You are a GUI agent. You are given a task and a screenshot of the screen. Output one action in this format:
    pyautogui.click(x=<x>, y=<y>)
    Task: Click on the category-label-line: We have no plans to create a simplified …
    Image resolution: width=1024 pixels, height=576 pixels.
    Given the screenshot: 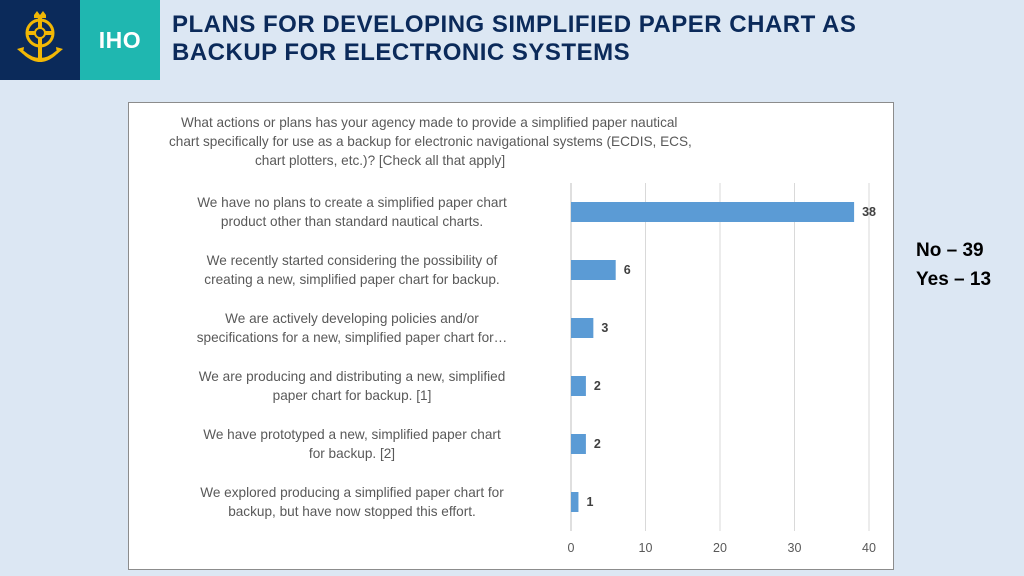 What is the action you would take?
    pyautogui.click(x=352, y=202)
    